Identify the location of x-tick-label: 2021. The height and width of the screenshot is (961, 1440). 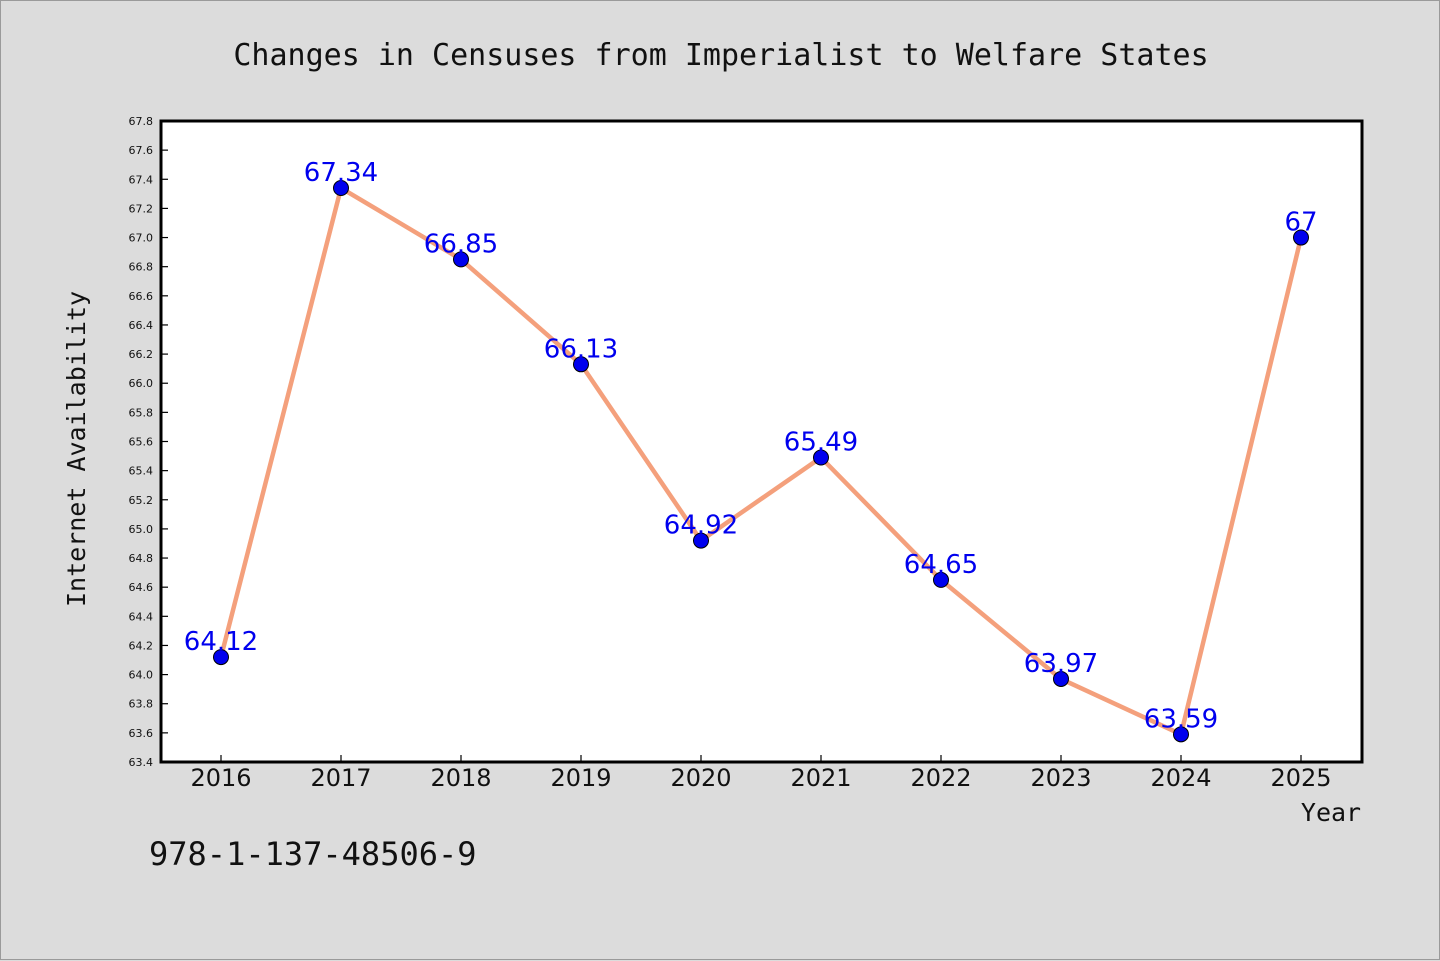
(820, 778).